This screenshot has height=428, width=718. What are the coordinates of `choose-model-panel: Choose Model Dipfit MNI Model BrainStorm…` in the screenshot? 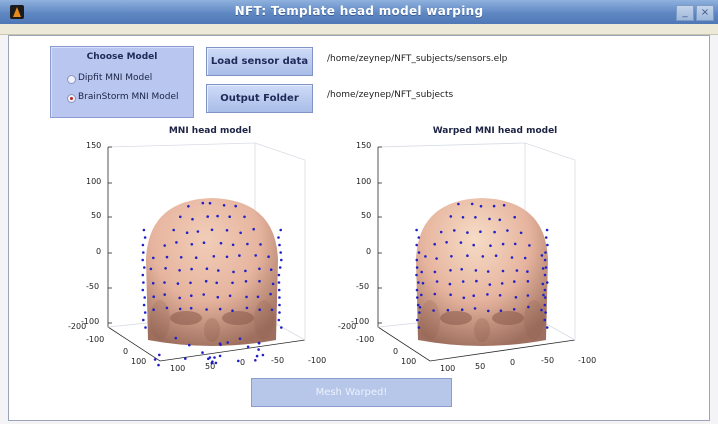 It's located at (122, 82).